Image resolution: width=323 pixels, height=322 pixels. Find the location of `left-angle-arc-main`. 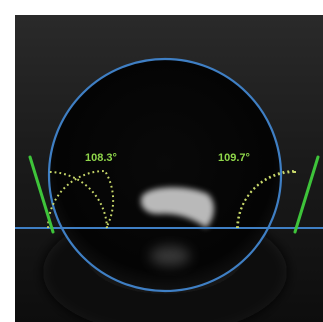

left-angle-arc-main is located at coordinates (78, 200).